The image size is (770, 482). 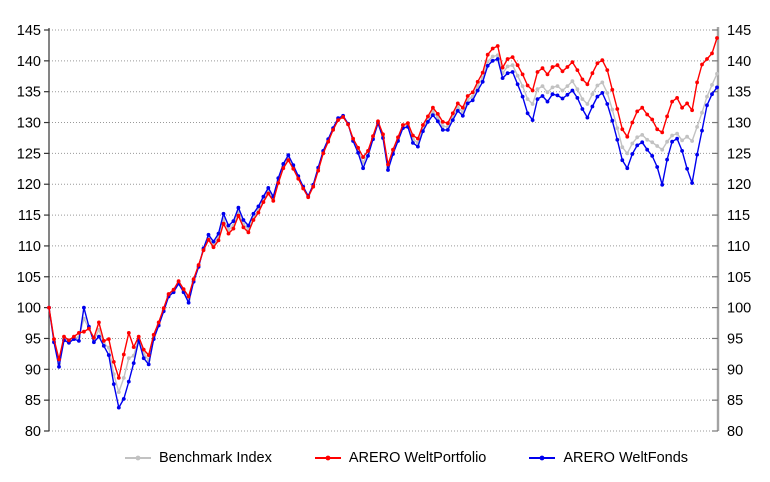 I want to click on right-y-tick-label: 105, so click(x=739, y=278).